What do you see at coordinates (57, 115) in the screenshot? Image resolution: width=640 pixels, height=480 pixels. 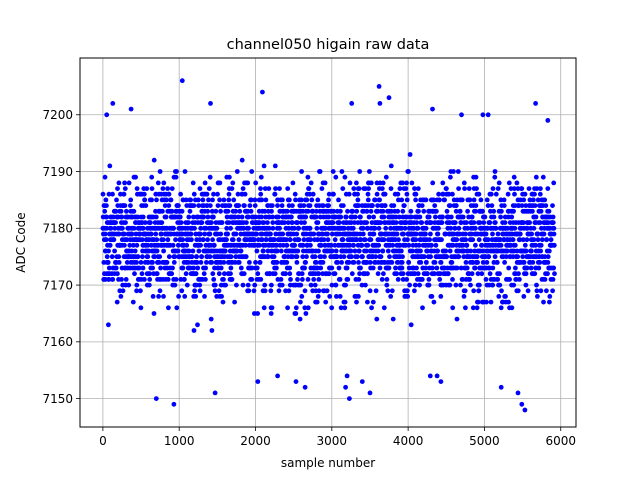 I see `y-tick-label: 7200` at bounding box center [57, 115].